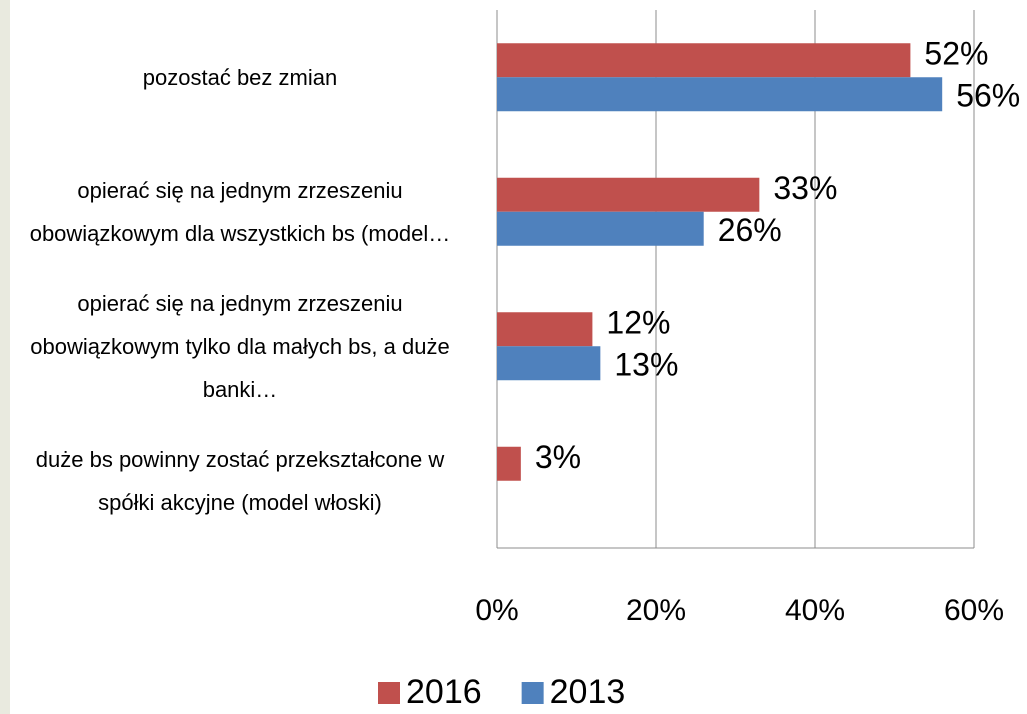 Image resolution: width=1027 pixels, height=714 pixels. What do you see at coordinates (496, 610) in the screenshot?
I see `x-tick-label: 0%` at bounding box center [496, 610].